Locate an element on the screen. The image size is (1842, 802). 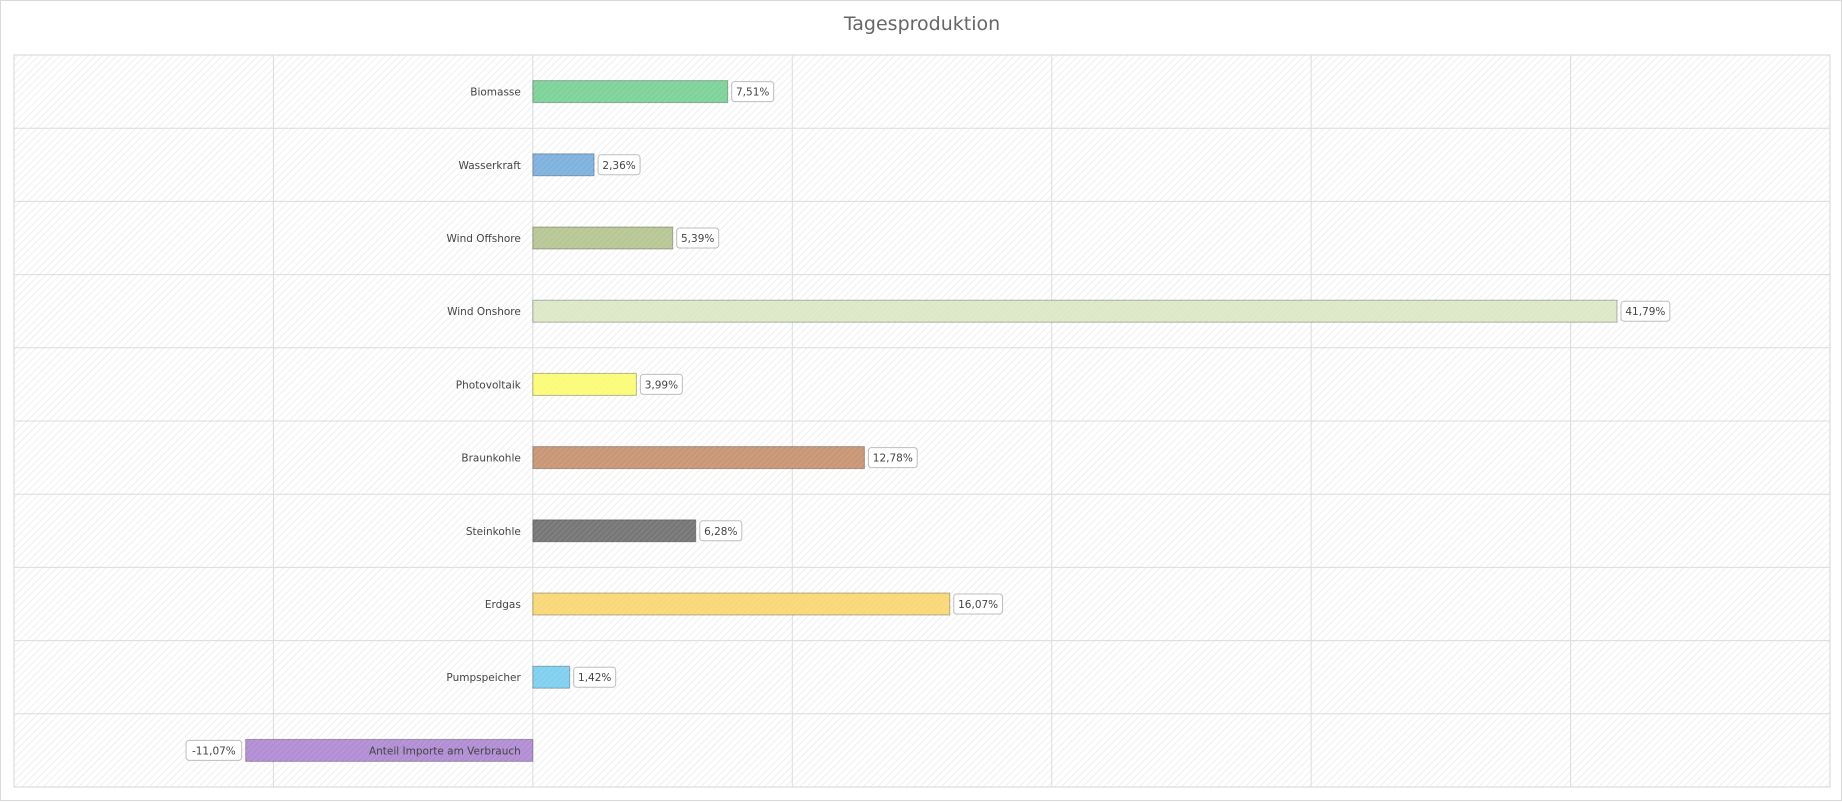
category-label: Steinkohle is located at coordinates (493, 532).